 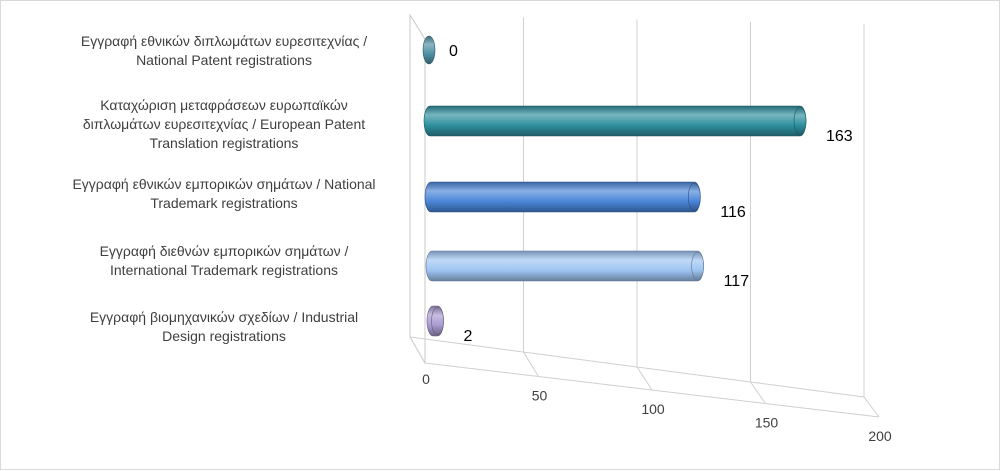 What do you see at coordinates (426, 379) in the screenshot?
I see `x-tick-label: 0` at bounding box center [426, 379].